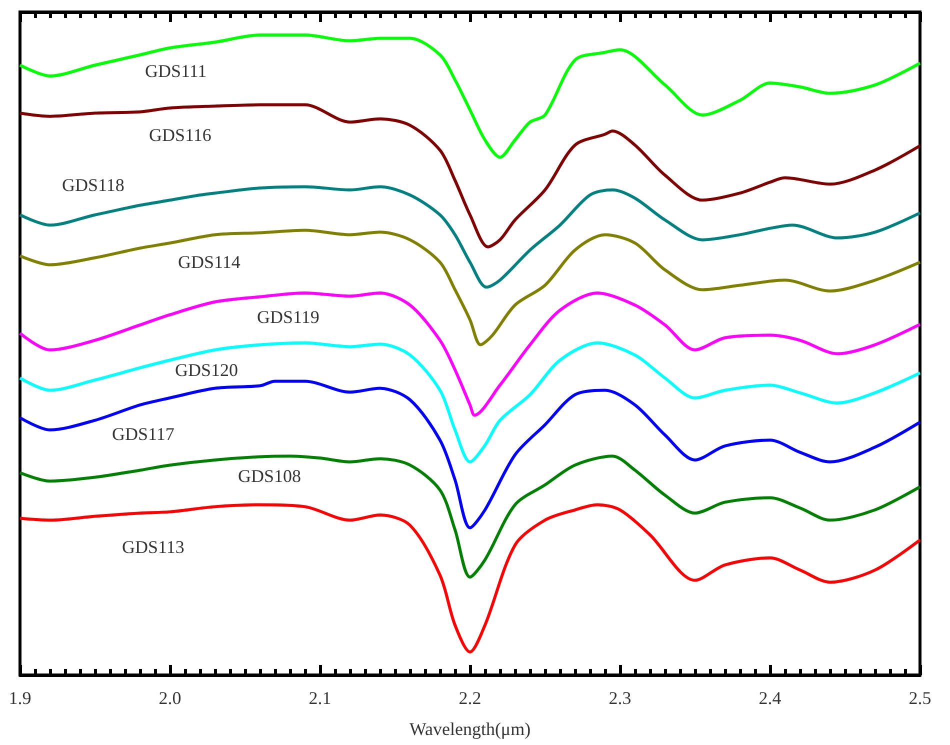  Describe the element at coordinates (270, 476) in the screenshot. I see `series-label: GDS108` at that location.